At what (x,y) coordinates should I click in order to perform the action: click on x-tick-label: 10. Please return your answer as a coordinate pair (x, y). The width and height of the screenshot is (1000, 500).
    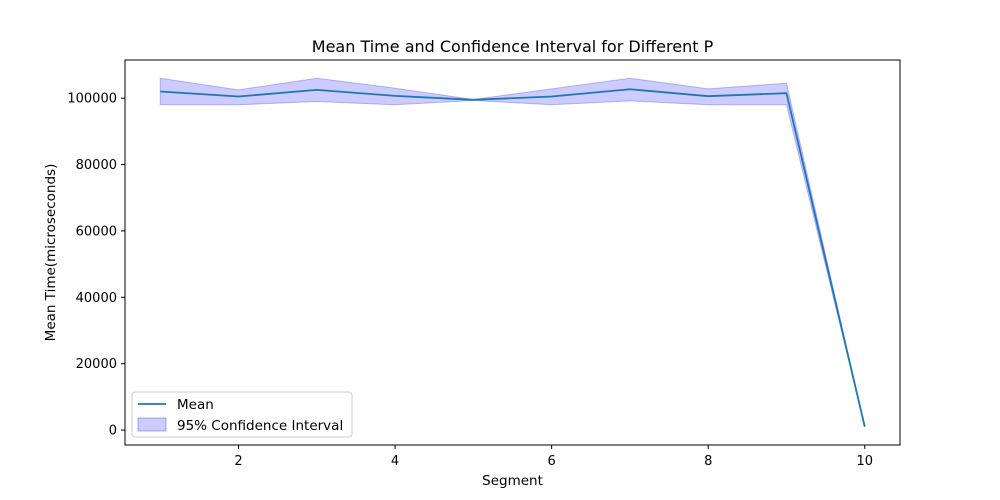
    Looking at the image, I should click on (864, 461).